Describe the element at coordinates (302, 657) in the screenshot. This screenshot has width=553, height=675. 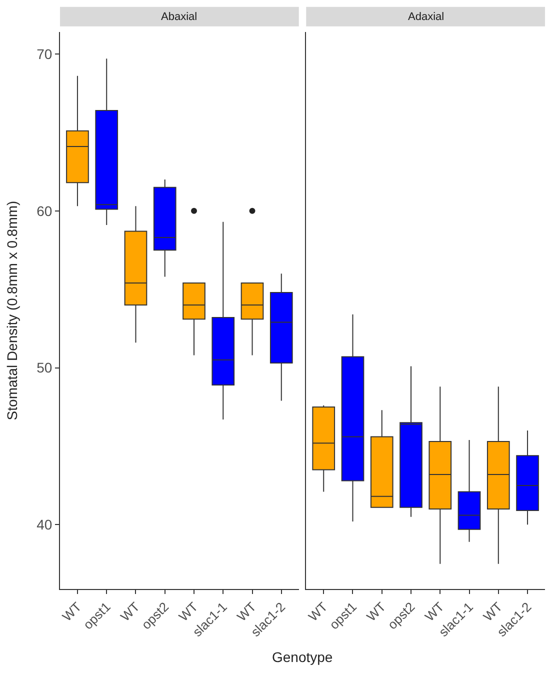
I see `x-axis-title: Genotype` at that location.